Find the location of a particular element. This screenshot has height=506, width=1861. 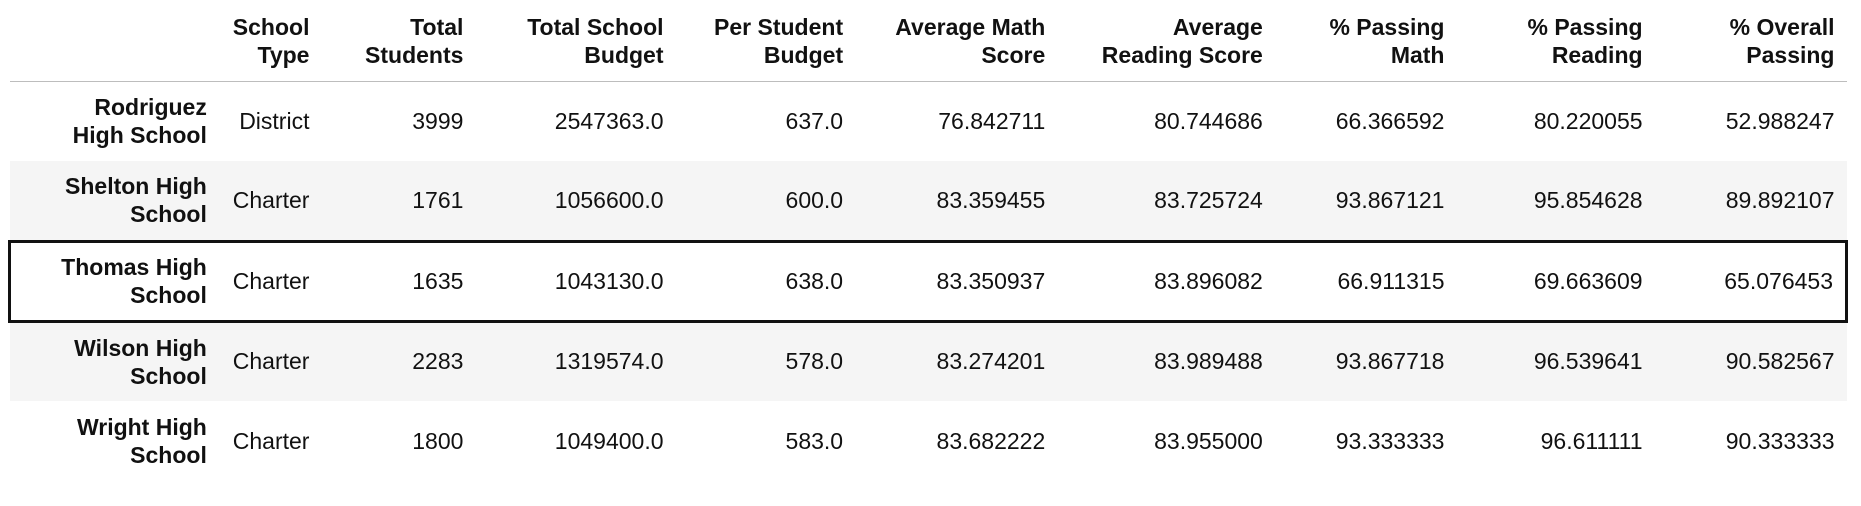

cell-average-math-score: 83.359455 is located at coordinates (991, 199).